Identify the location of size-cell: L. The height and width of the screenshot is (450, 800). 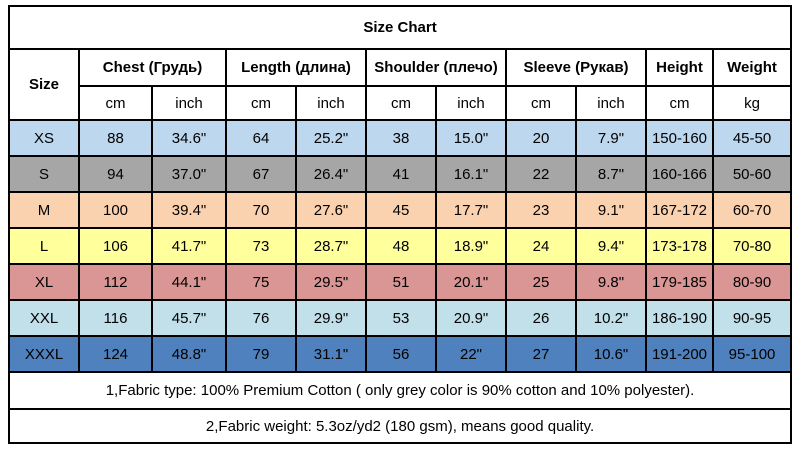
(44, 246).